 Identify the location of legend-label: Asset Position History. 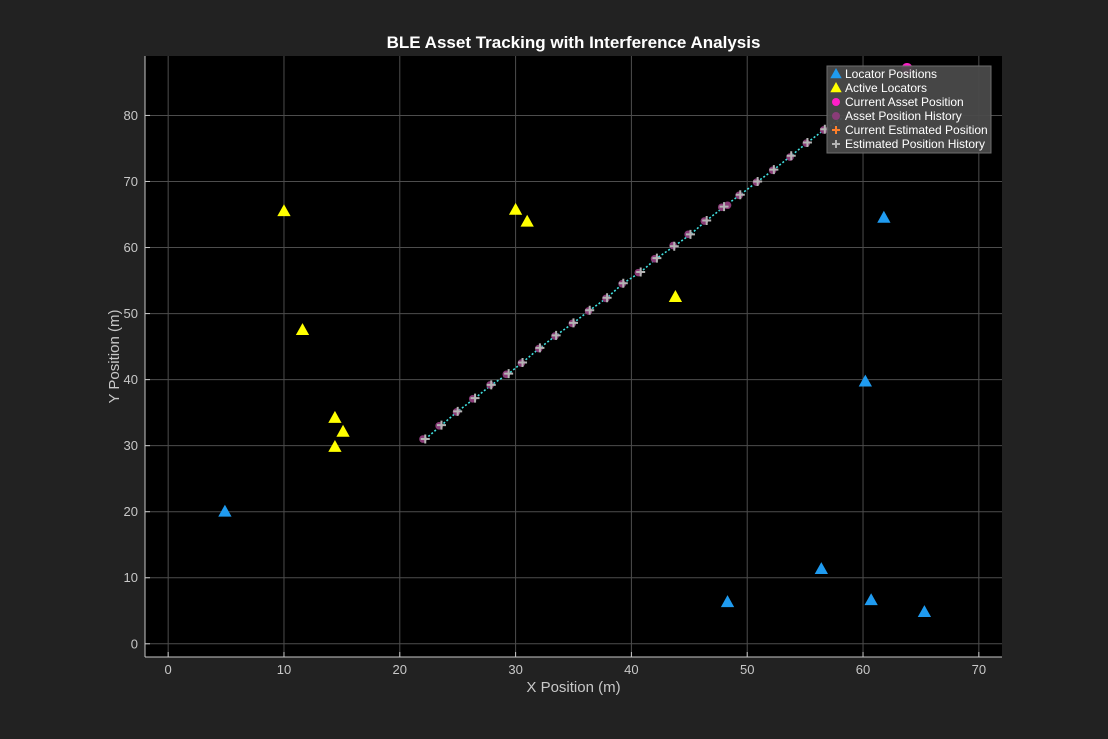
(903, 116).